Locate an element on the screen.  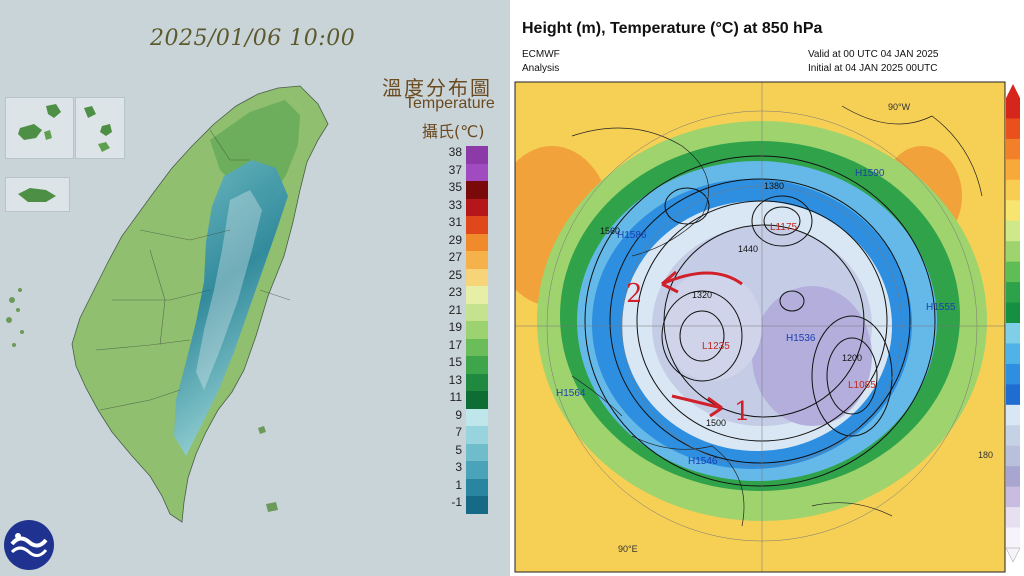
legend-label: 7 is located at coordinates (458, 432).